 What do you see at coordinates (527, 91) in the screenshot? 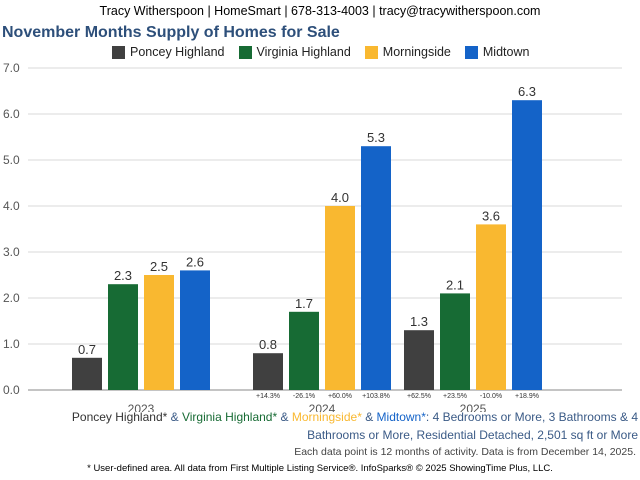
I see `data-label: 6.3` at bounding box center [527, 91].